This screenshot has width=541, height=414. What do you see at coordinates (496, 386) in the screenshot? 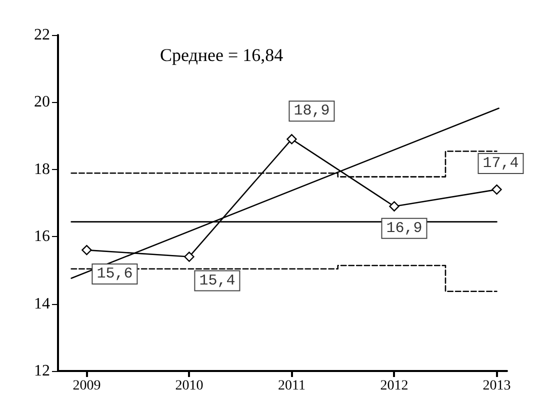
I see `x-tick-label: 2013` at bounding box center [496, 386].